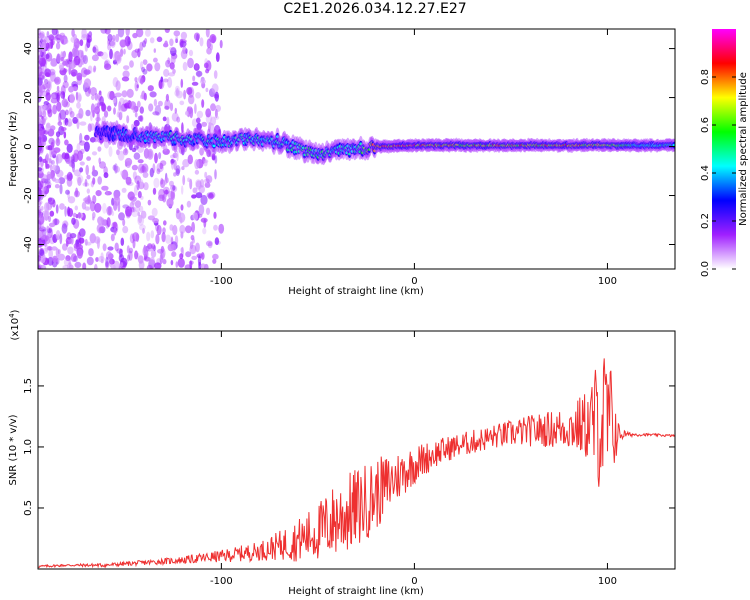  I want to click on spectrogram-x-tick-label: 0, so click(414, 281).